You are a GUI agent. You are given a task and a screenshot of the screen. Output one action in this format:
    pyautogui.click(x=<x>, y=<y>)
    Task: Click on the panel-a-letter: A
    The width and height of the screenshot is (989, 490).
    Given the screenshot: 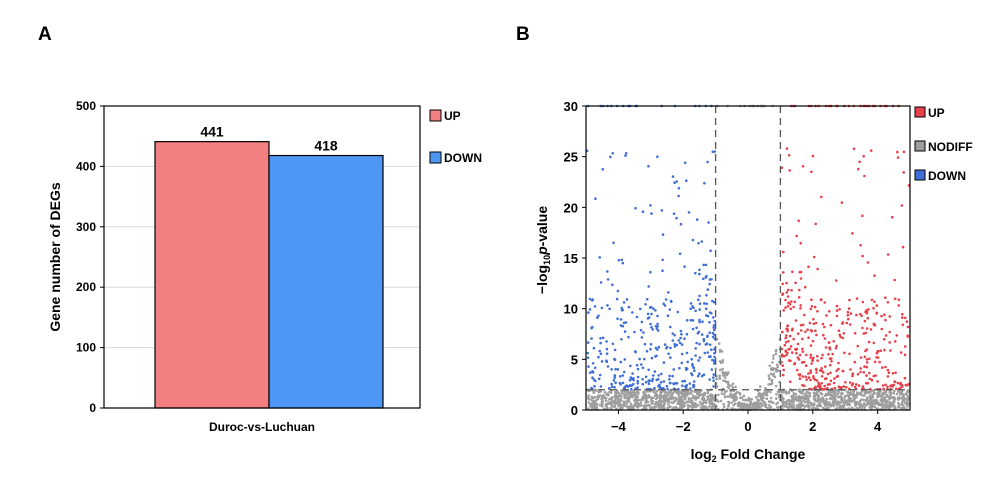 What is the action you would take?
    pyautogui.click(x=45, y=34)
    